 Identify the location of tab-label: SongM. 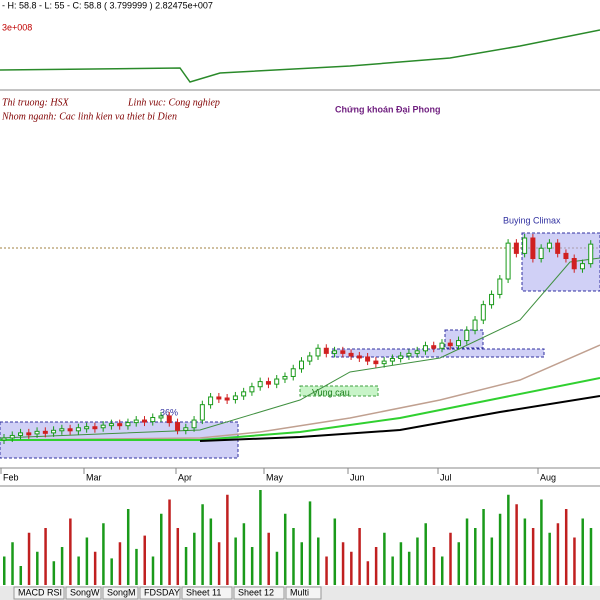
(121, 592).